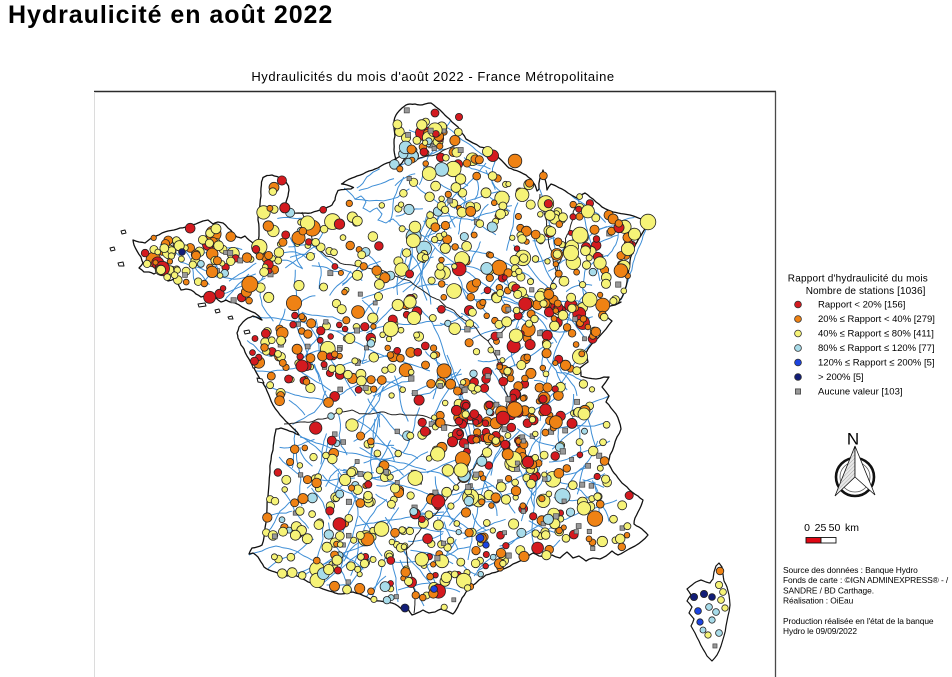  What do you see at coordinates (821, 528) in the screenshot?
I see `svg-text: 25` at bounding box center [821, 528].